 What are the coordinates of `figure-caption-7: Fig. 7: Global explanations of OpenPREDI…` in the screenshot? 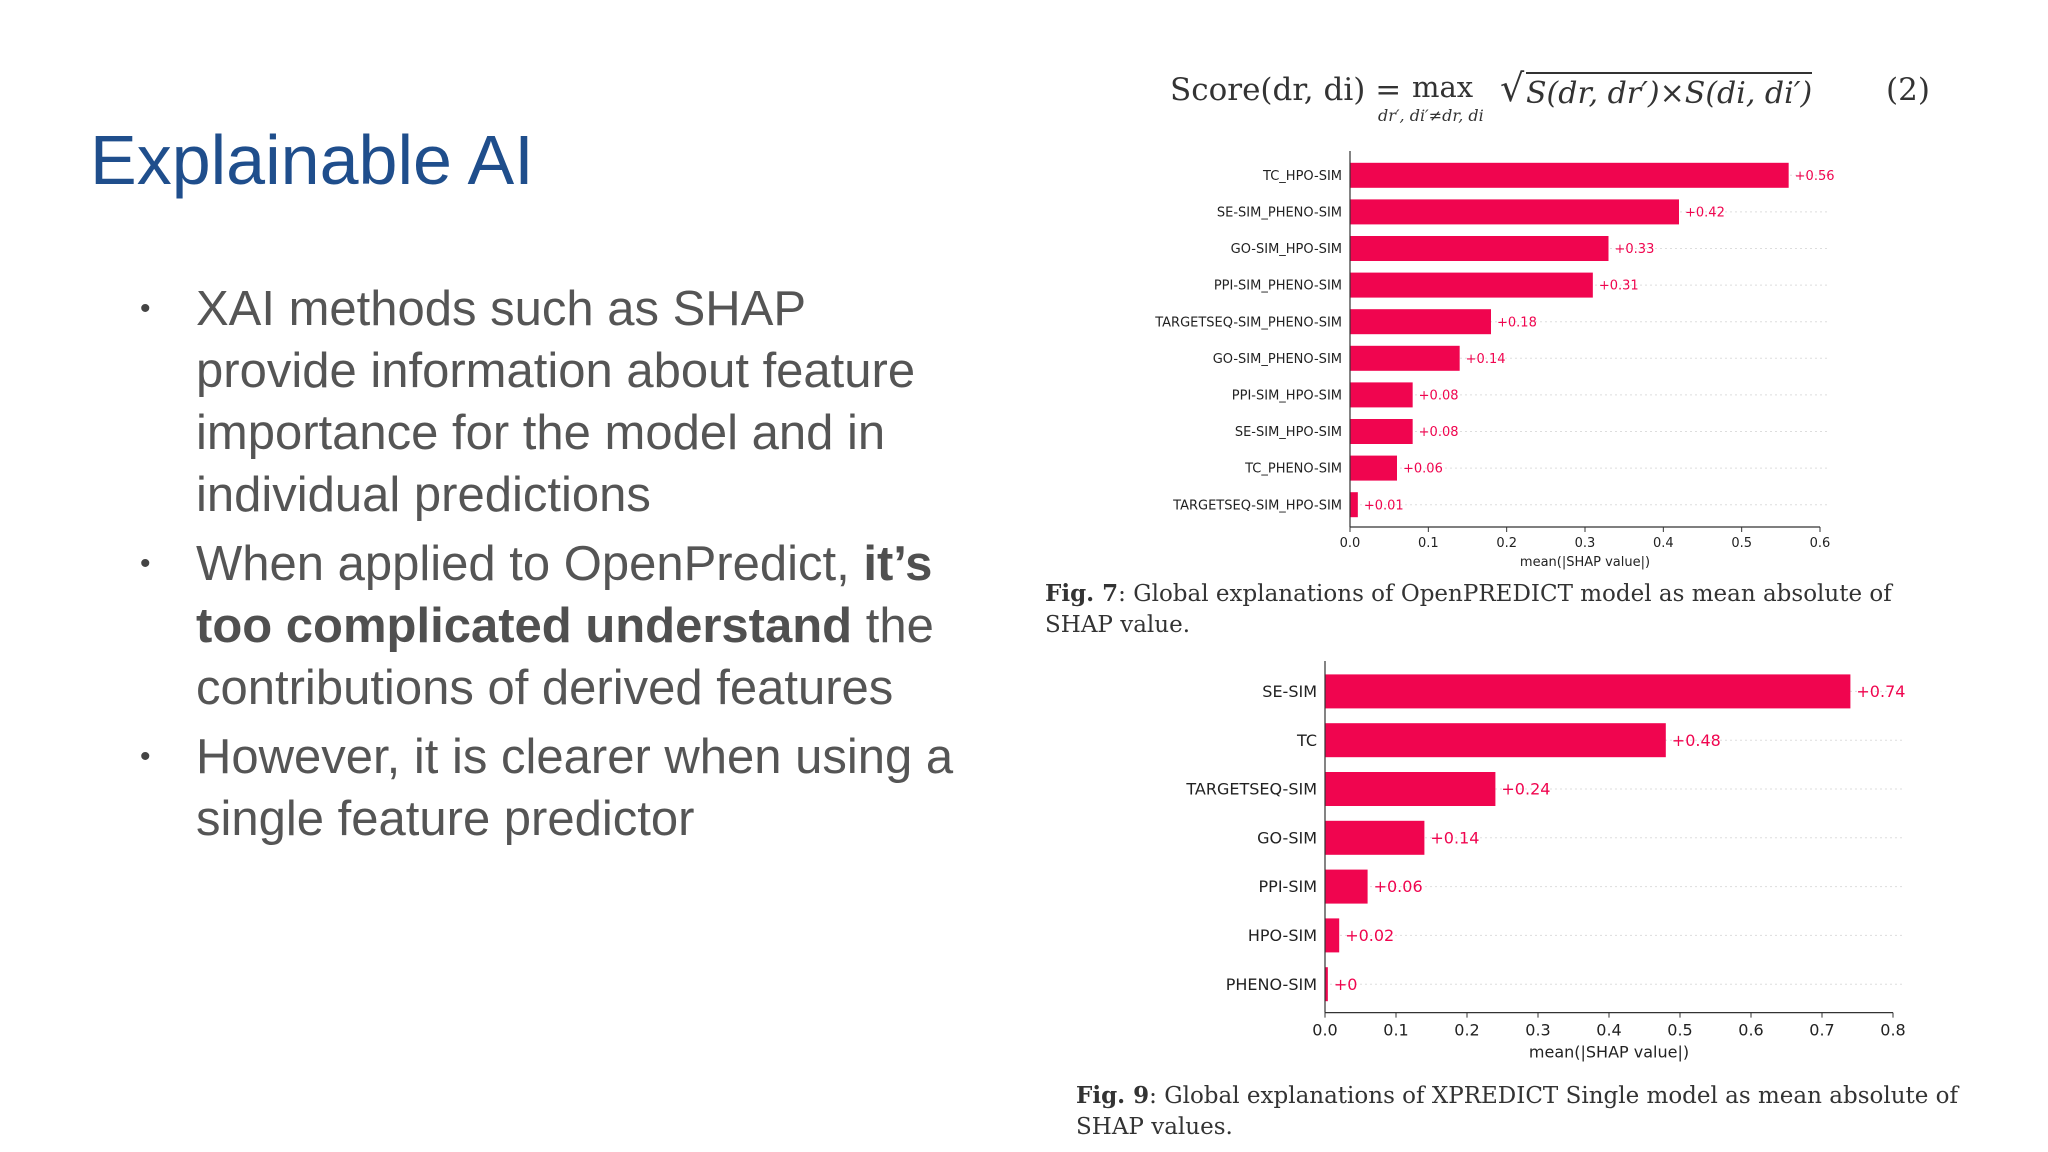 It's located at (1495, 609).